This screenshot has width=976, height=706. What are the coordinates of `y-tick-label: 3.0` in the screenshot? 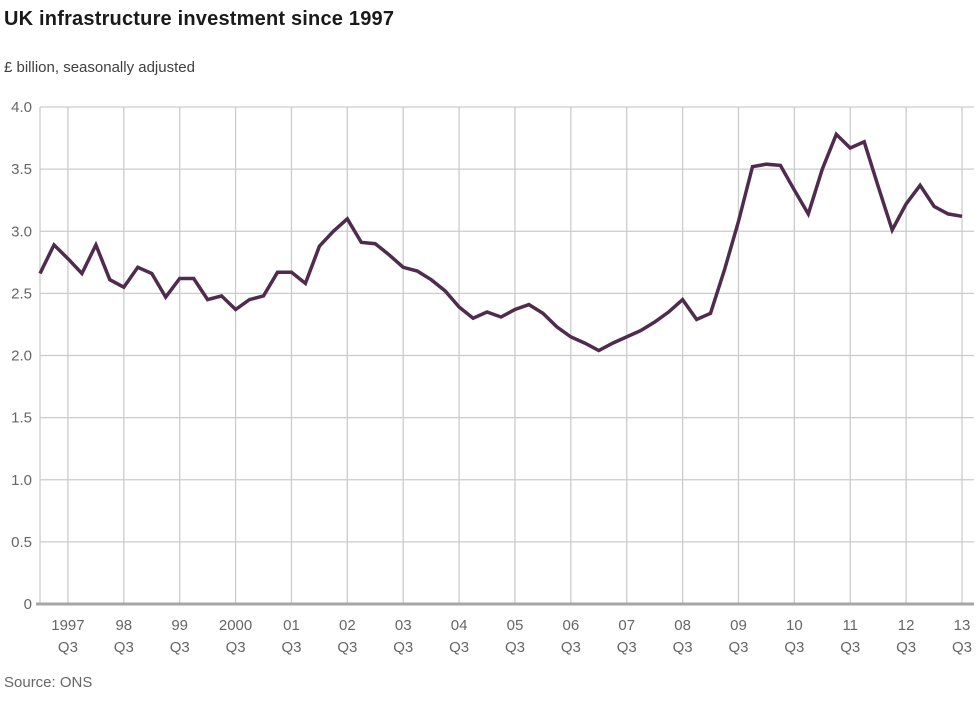 It's located at (21, 231).